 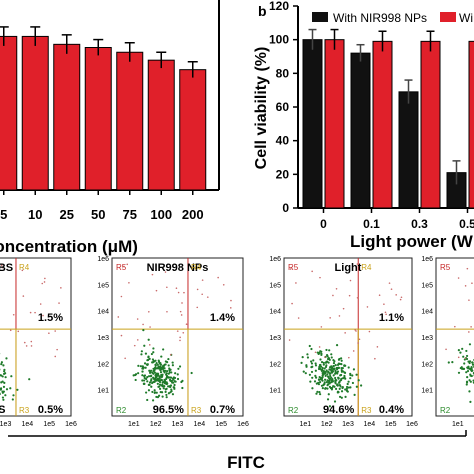 What do you see at coordinates (275, 391) in the screenshot?
I see `flow-y-tick-label: 1e1` at bounding box center [275, 391].